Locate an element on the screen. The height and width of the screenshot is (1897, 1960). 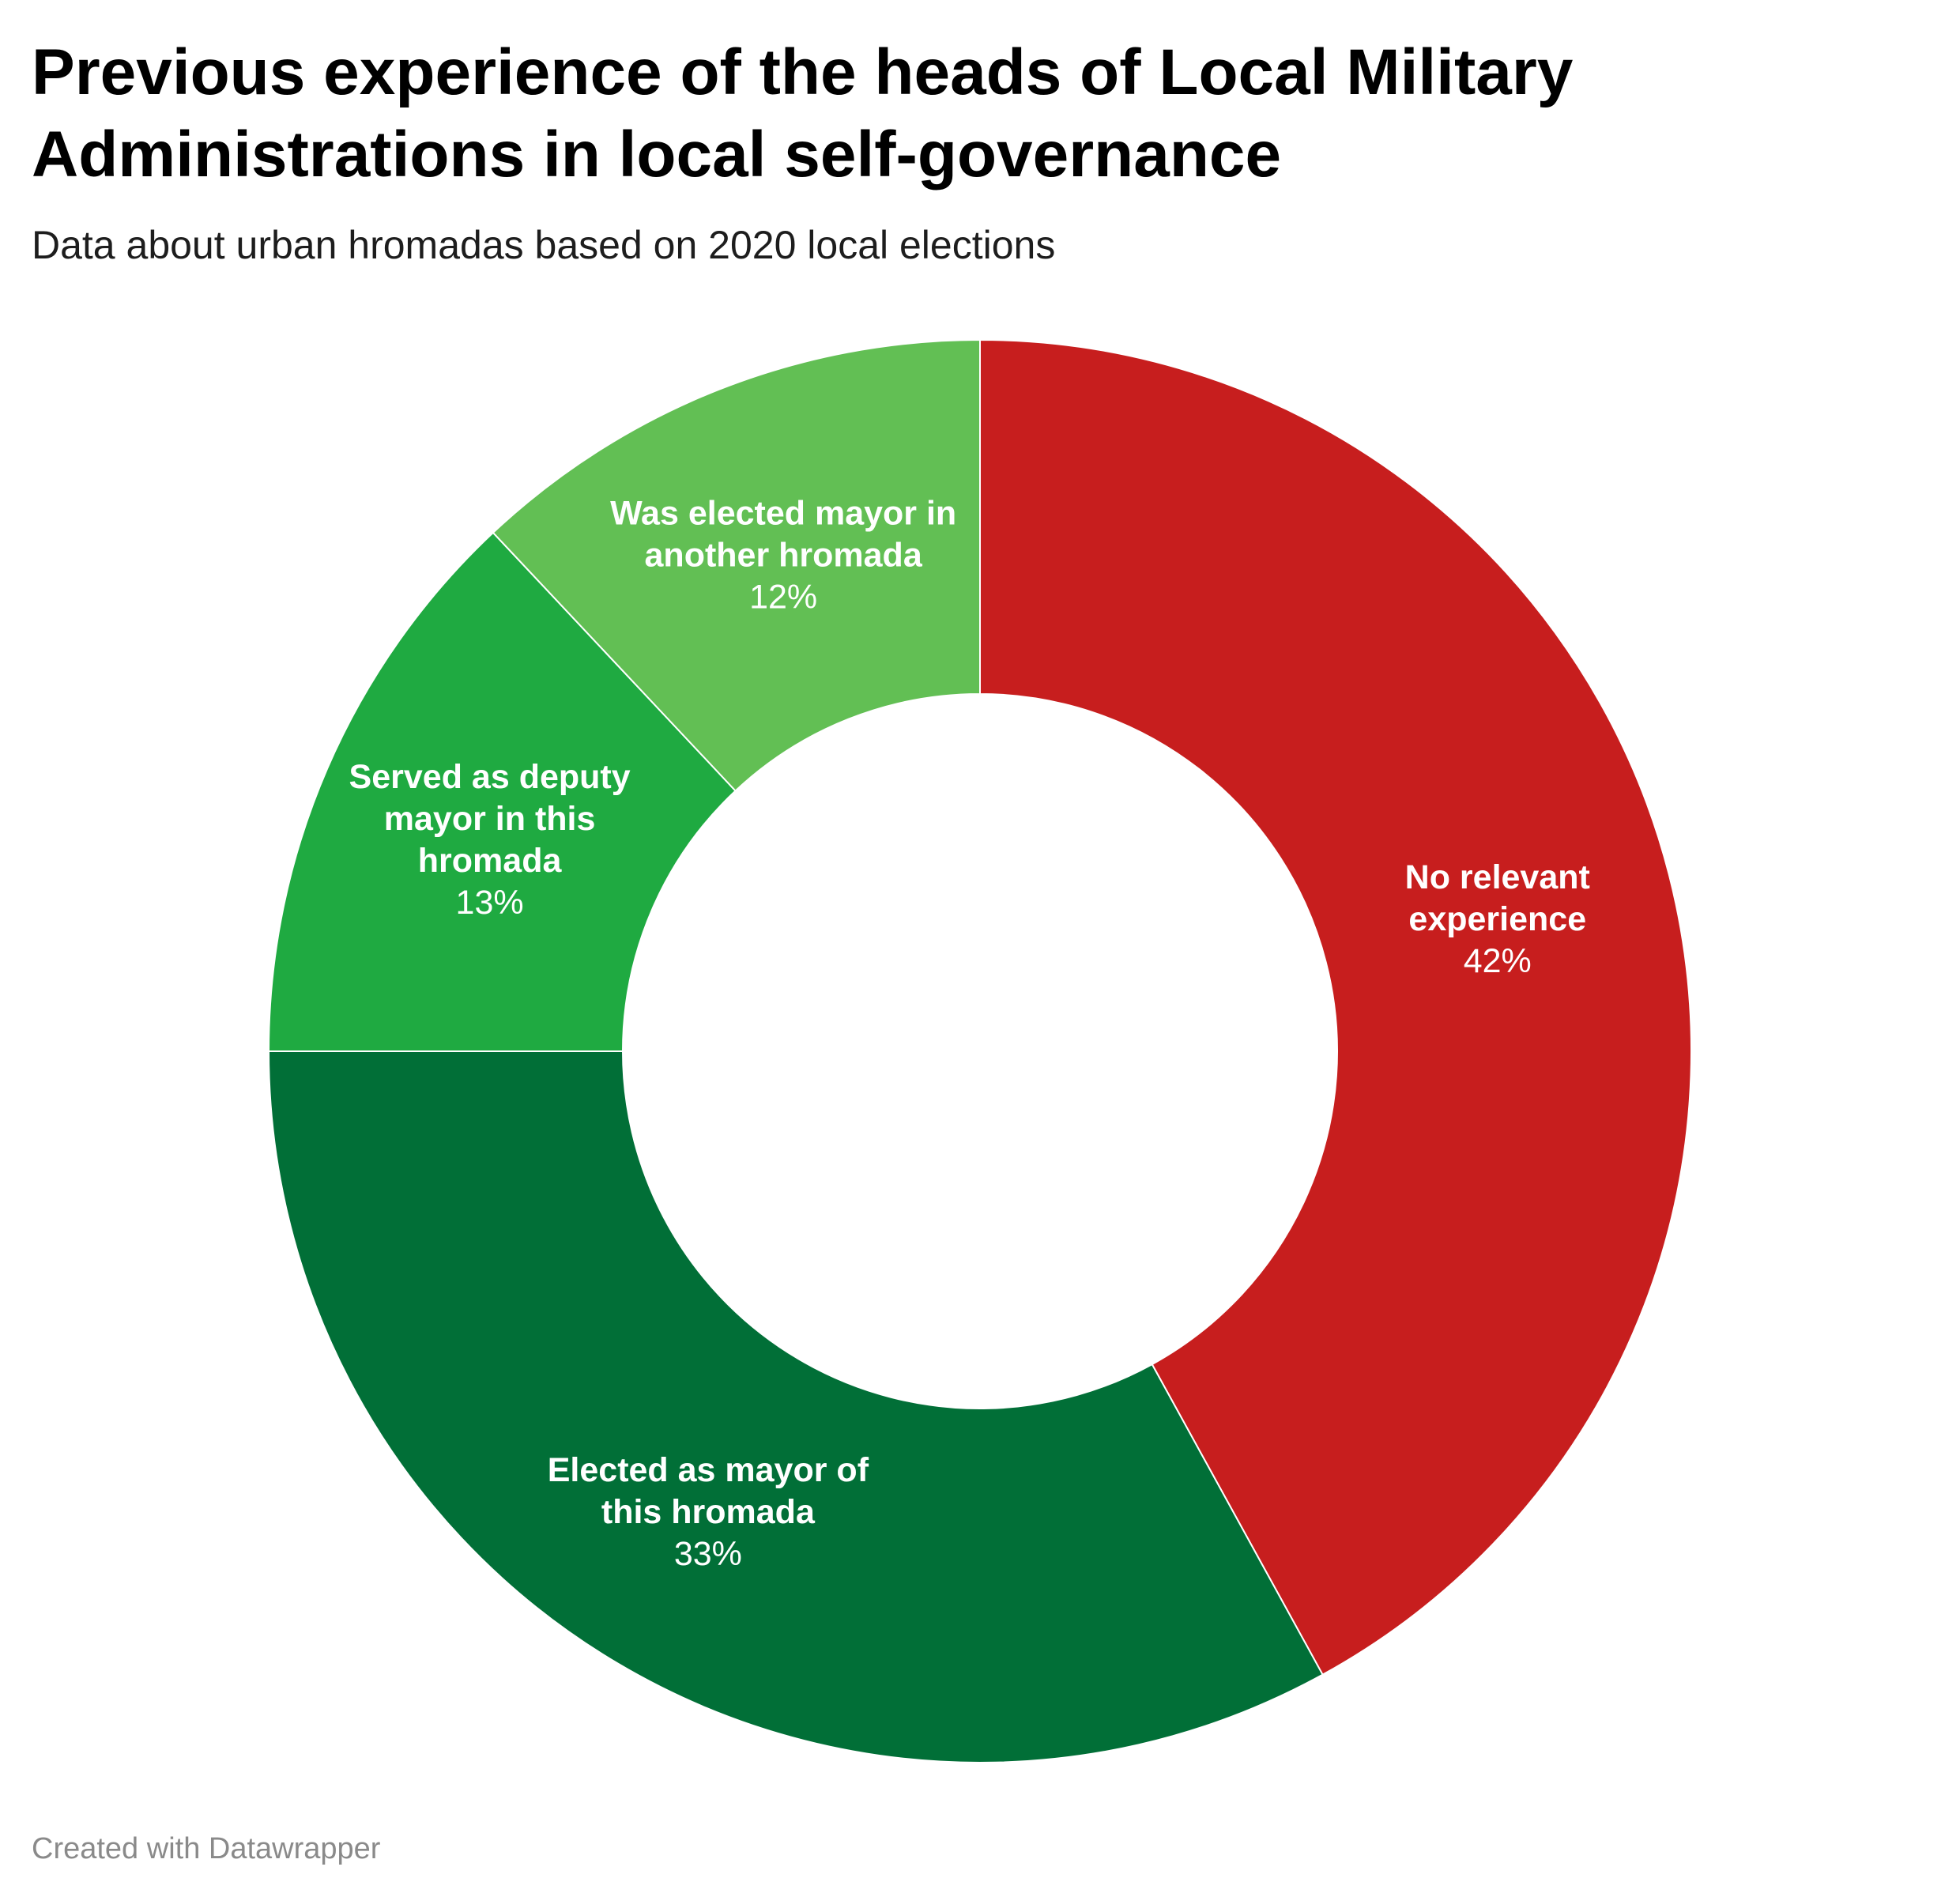
slice-value-label: 13% is located at coordinates (490, 903).